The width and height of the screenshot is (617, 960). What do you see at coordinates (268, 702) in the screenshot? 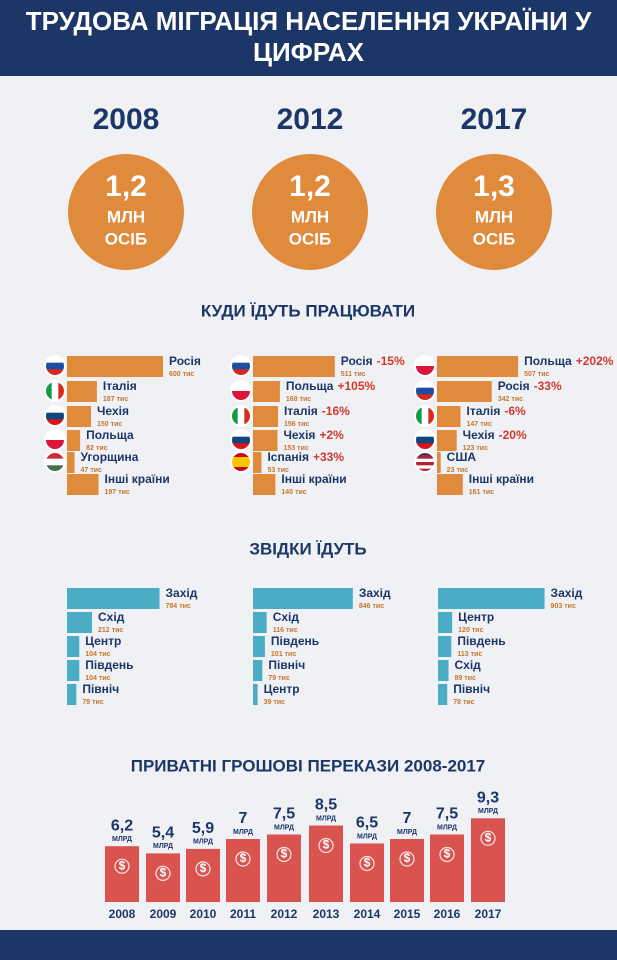
I see `value-number: 39` at bounding box center [268, 702].